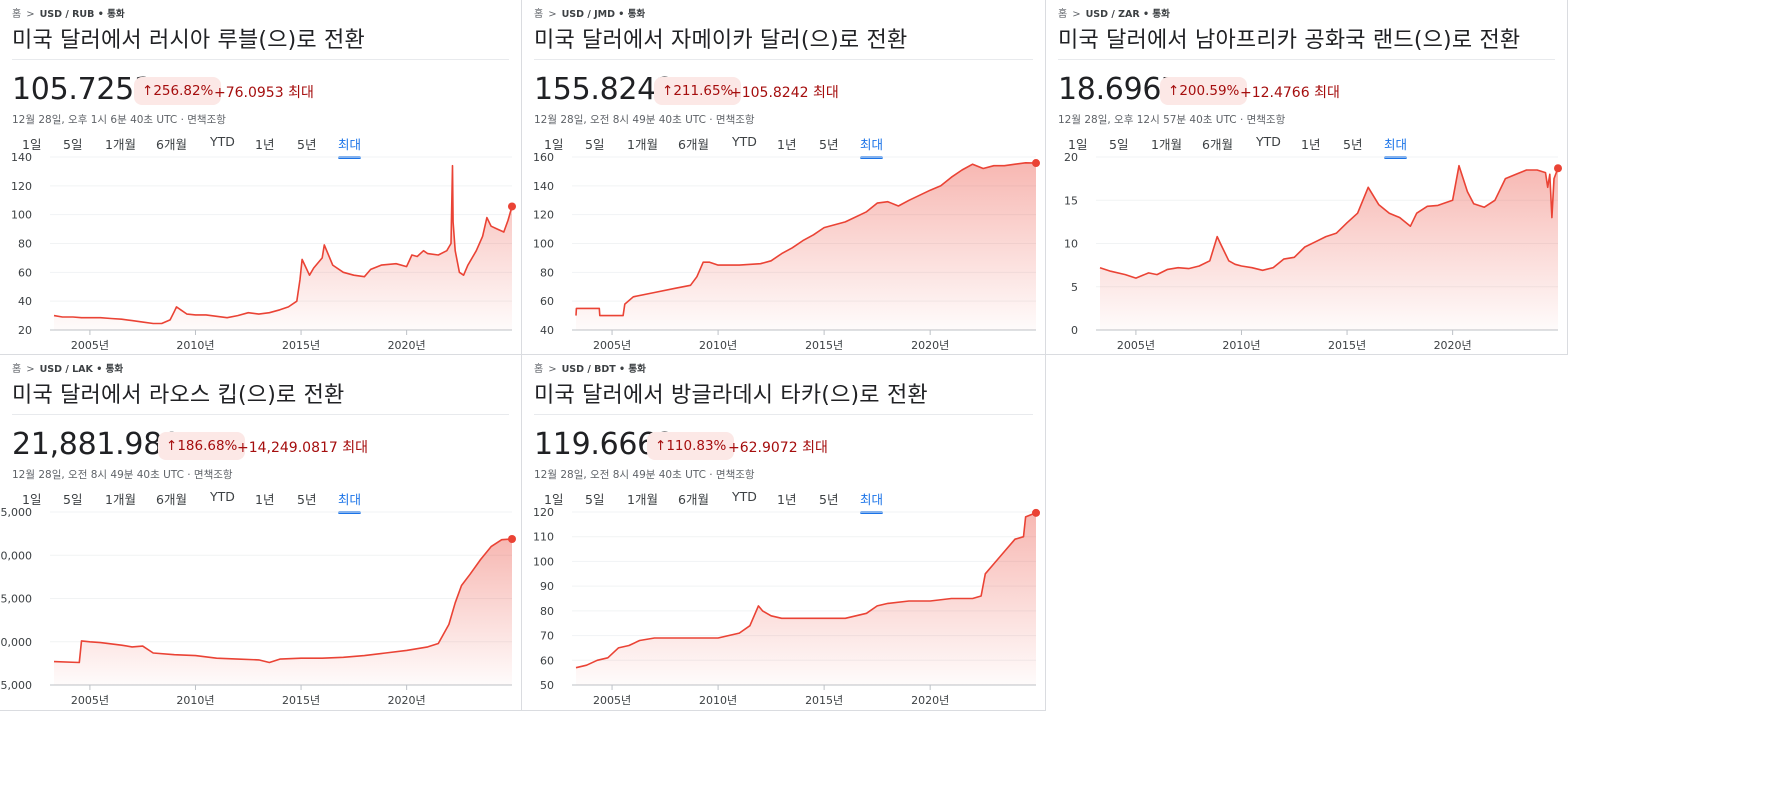 Image resolution: width=1776 pixels, height=807 pixels. What do you see at coordinates (1076, 14) in the screenshot?
I see `chevron-right-icon: >` at bounding box center [1076, 14].